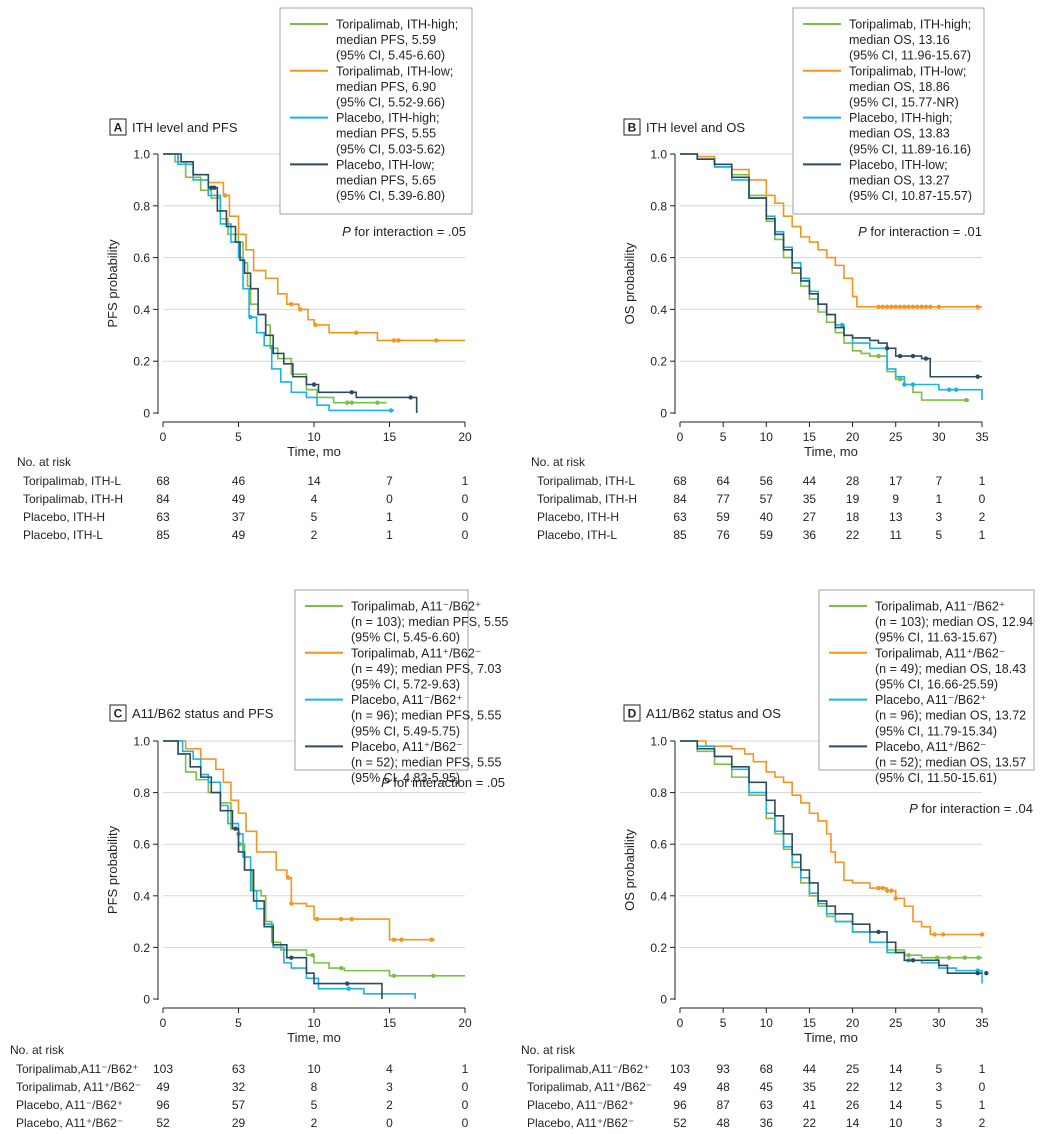 This screenshot has height=1134, width=1046. I want to click on legend-text: (95% CI, 16.66-25.59), so click(936, 685).